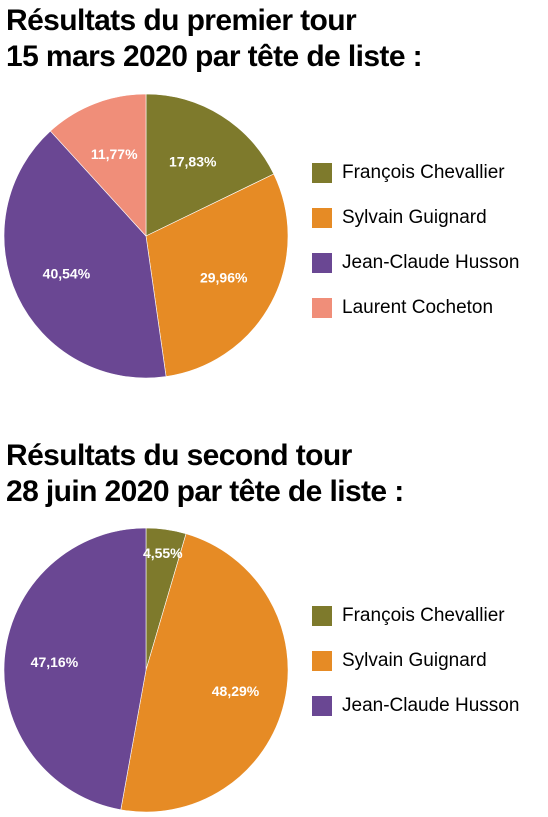 The height and width of the screenshot is (817, 548). I want to click on slice-data-label: 17,83%, so click(193, 161).